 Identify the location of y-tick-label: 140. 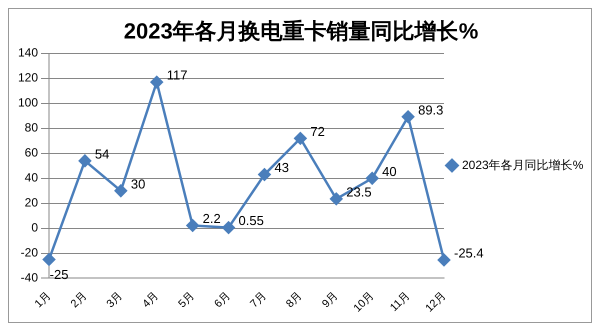
(28, 53).